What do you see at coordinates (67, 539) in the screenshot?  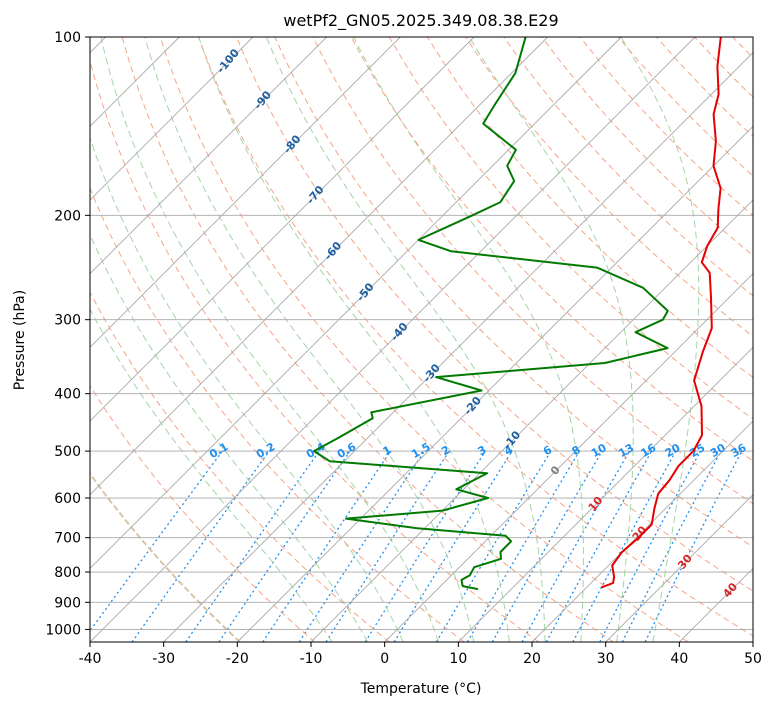 I see `y-tick-label: 700` at bounding box center [67, 539].